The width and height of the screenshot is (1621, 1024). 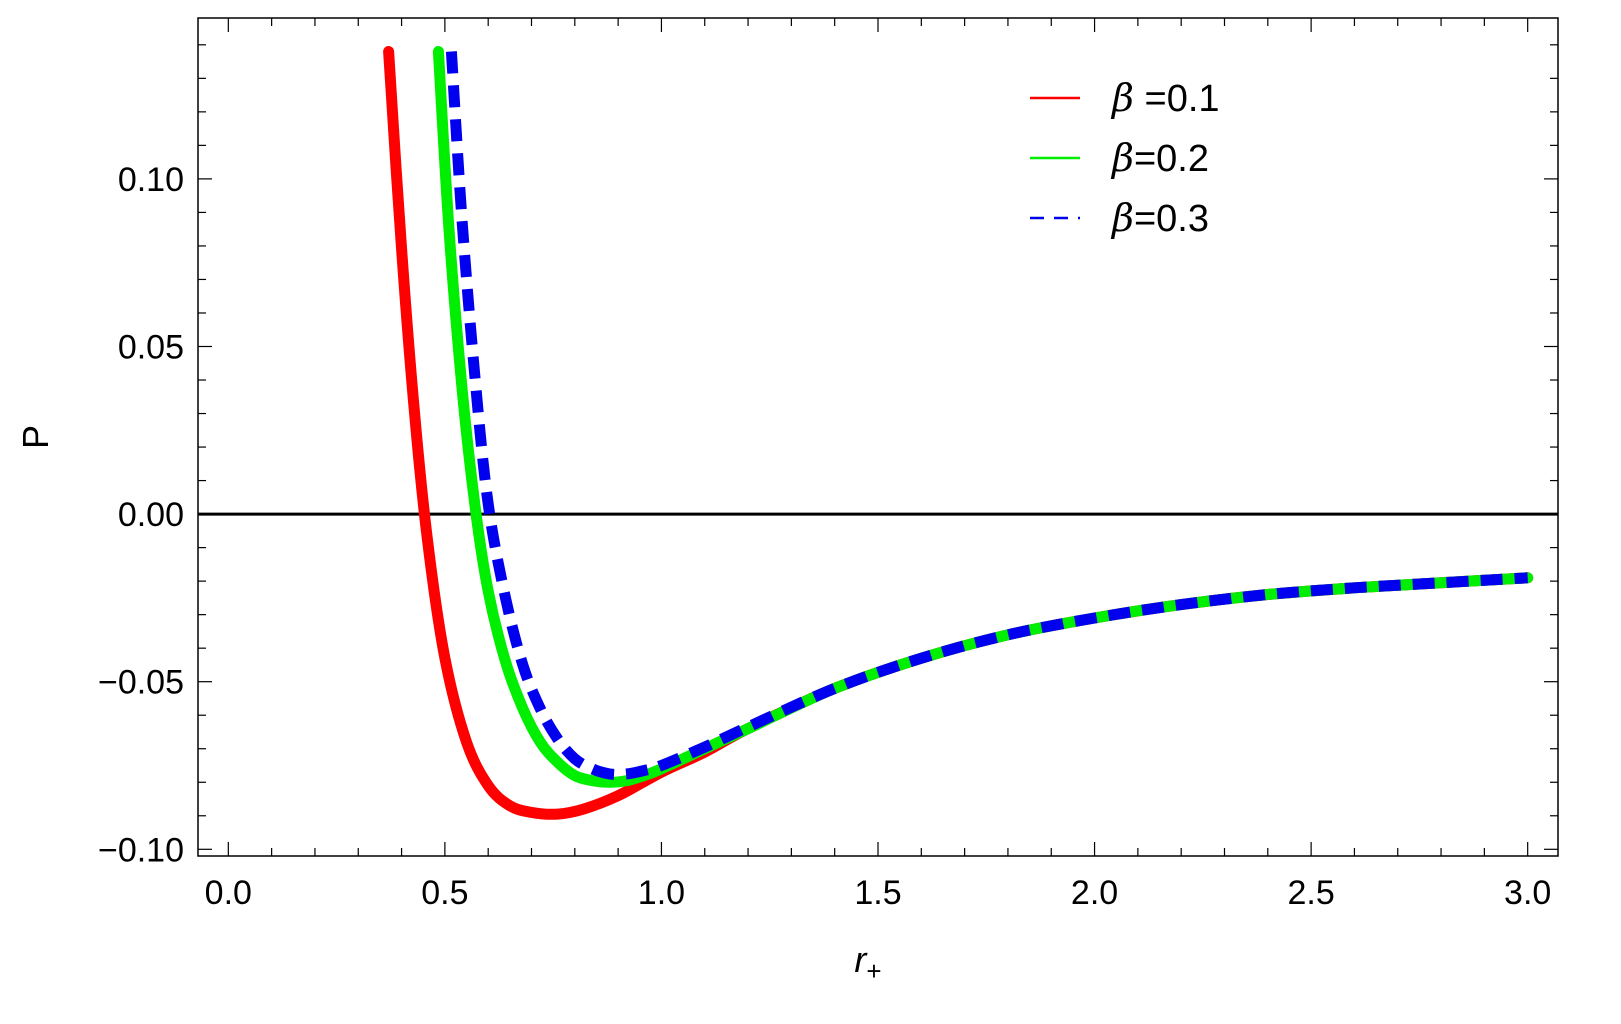 I want to click on legend-label-1: β =0.1, so click(x=1165, y=98).